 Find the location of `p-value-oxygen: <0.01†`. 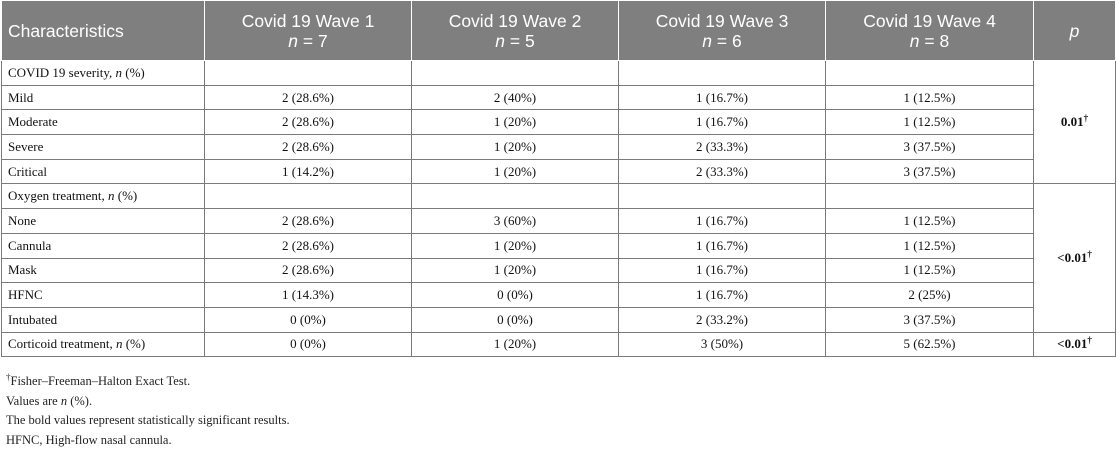

p-value-oxygen: <0.01† is located at coordinates (1075, 258).